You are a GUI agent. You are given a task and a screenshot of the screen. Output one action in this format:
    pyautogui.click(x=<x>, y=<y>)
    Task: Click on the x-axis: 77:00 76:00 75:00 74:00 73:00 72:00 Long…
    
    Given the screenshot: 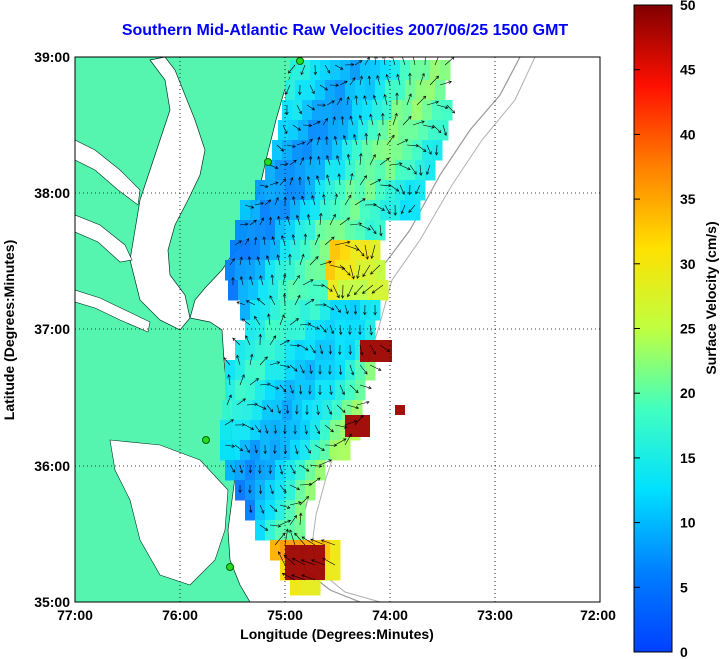 What is the action you would take?
    pyautogui.click(x=336, y=624)
    